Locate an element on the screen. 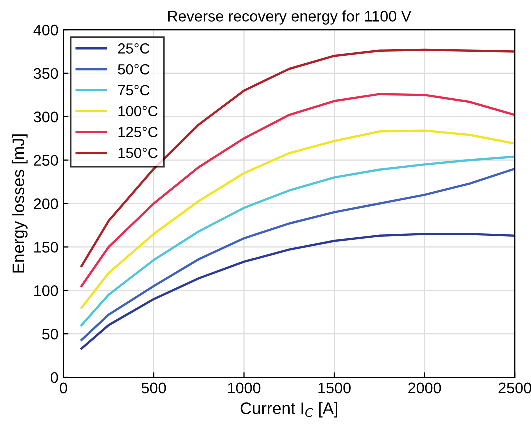 Image resolution: width=531 pixels, height=429 pixels. y-tick-label: 250 is located at coordinates (46, 160).